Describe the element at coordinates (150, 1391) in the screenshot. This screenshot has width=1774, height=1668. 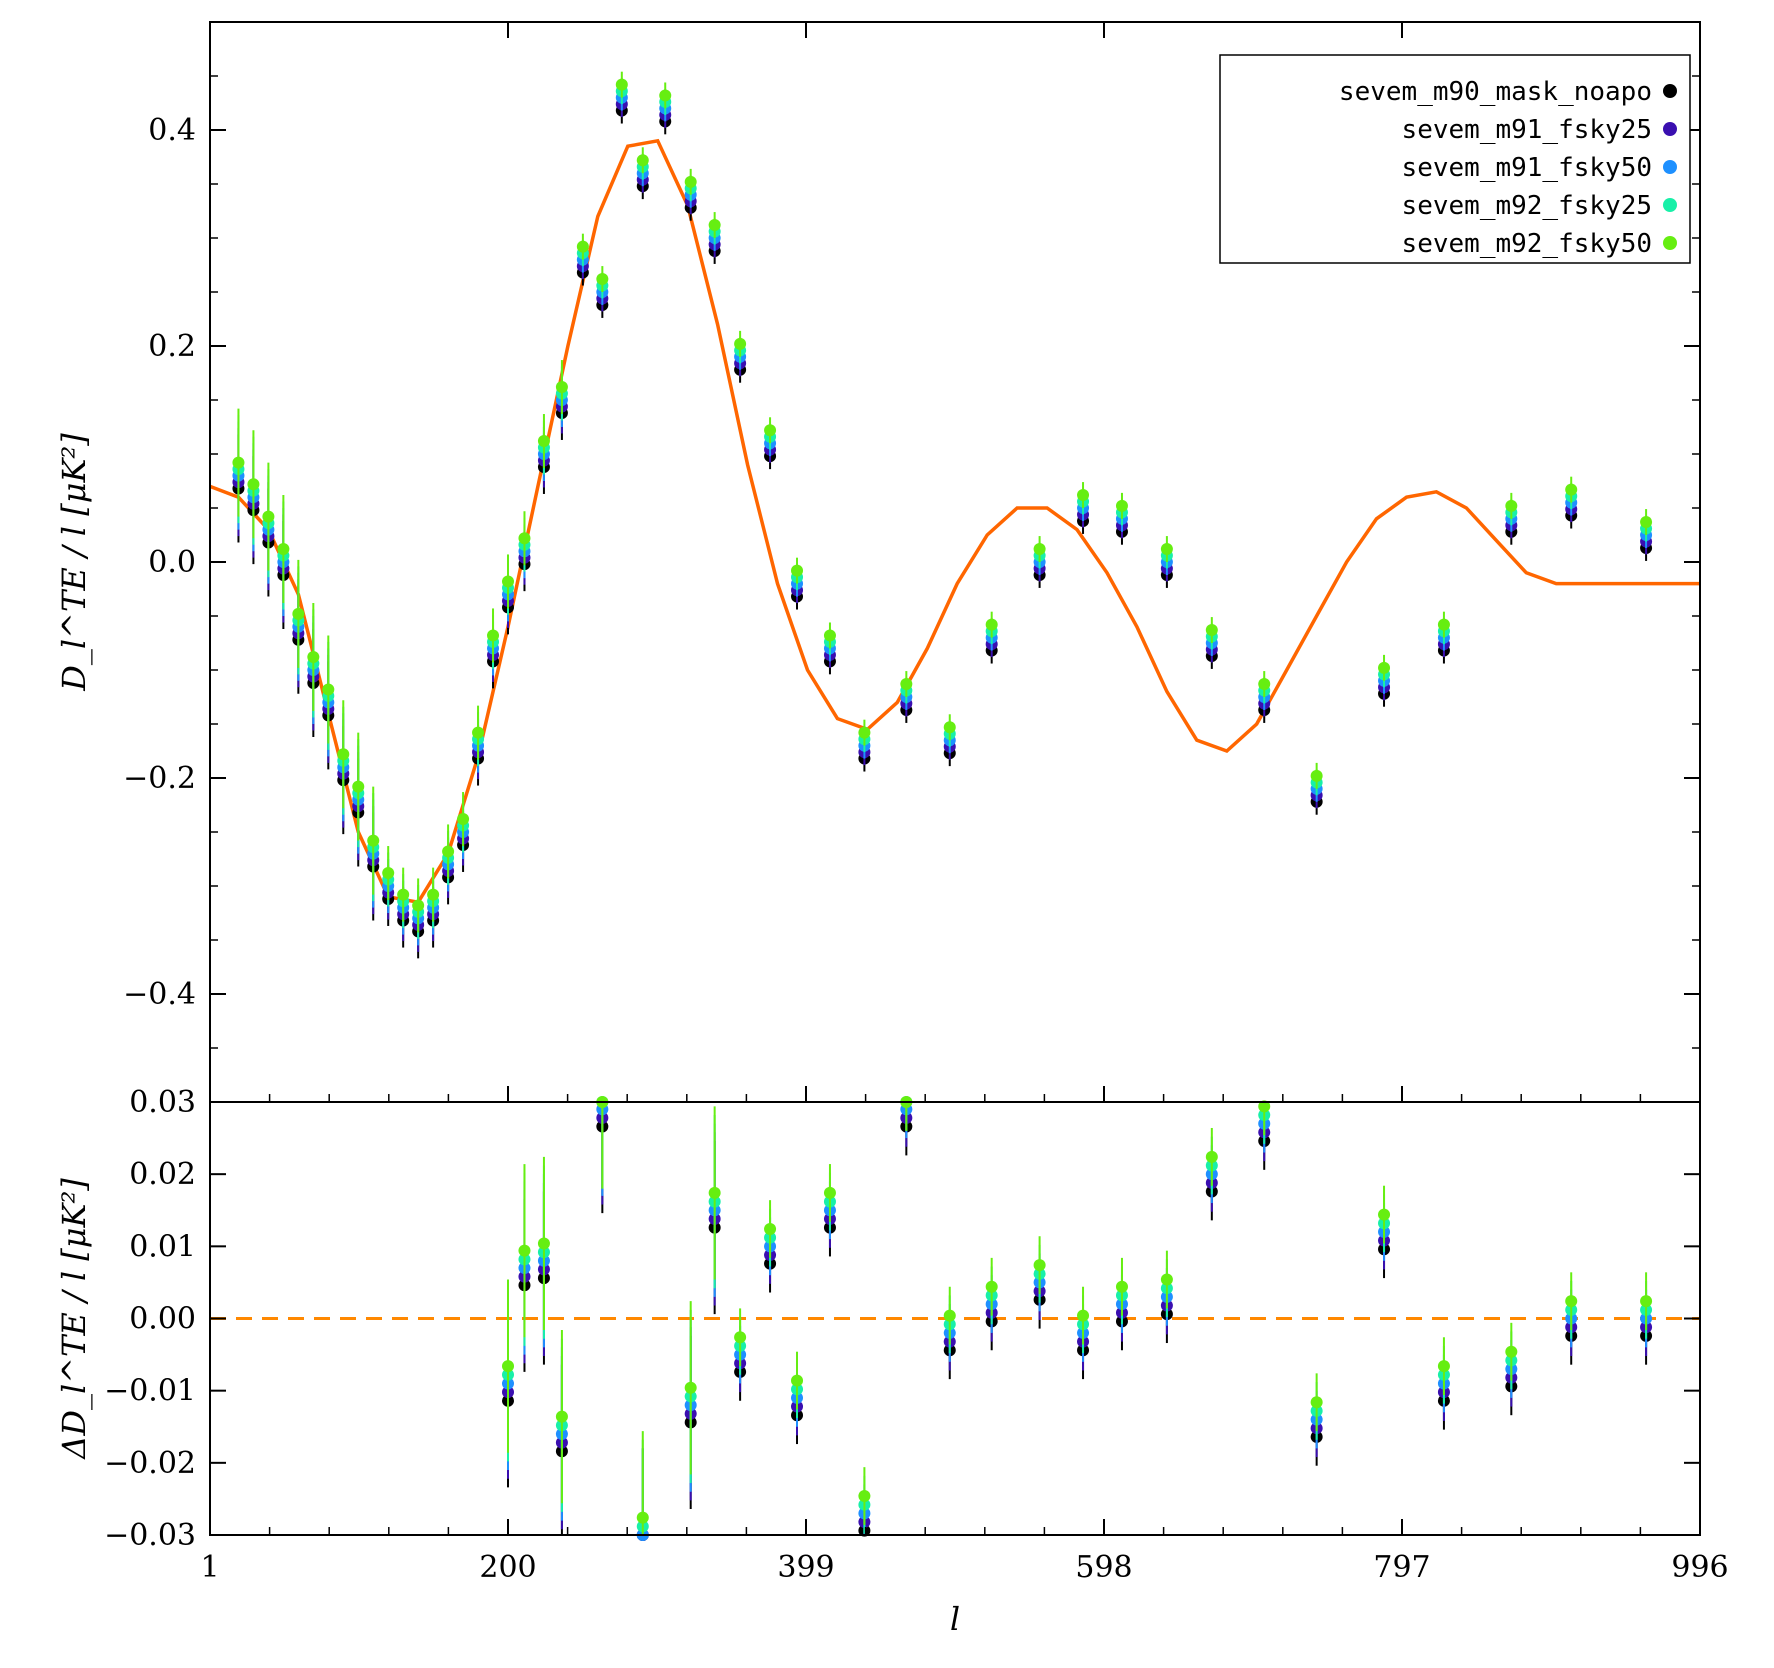
I see `bottom-y-tick-label: −0.01` at that location.